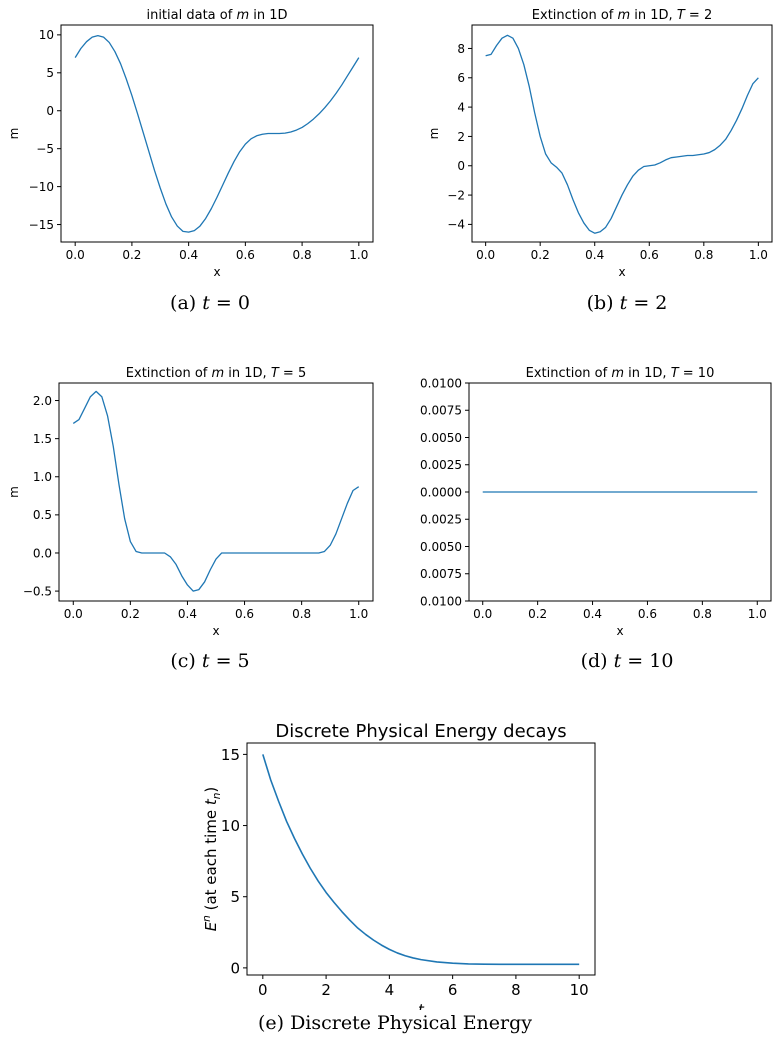 This screenshot has width=781, height=1045. What do you see at coordinates (41, 187) in the screenshot?
I see `y-tick-label: −10` at bounding box center [41, 187].